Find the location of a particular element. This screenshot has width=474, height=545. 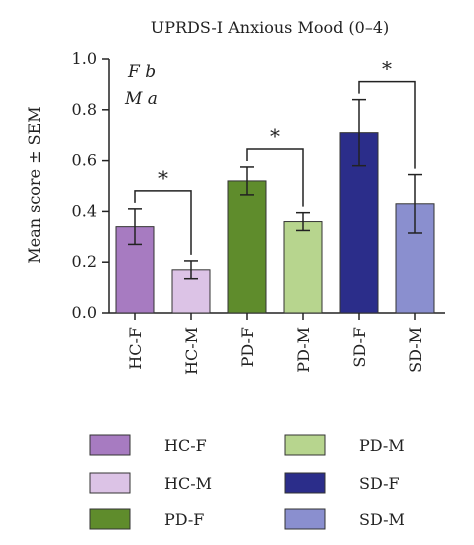

legend-label: SD-F is located at coordinates (379, 483).